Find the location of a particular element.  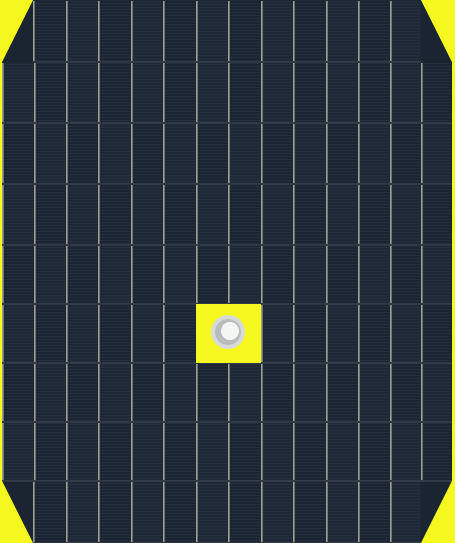

corner-top-right is located at coordinates (438, 31).